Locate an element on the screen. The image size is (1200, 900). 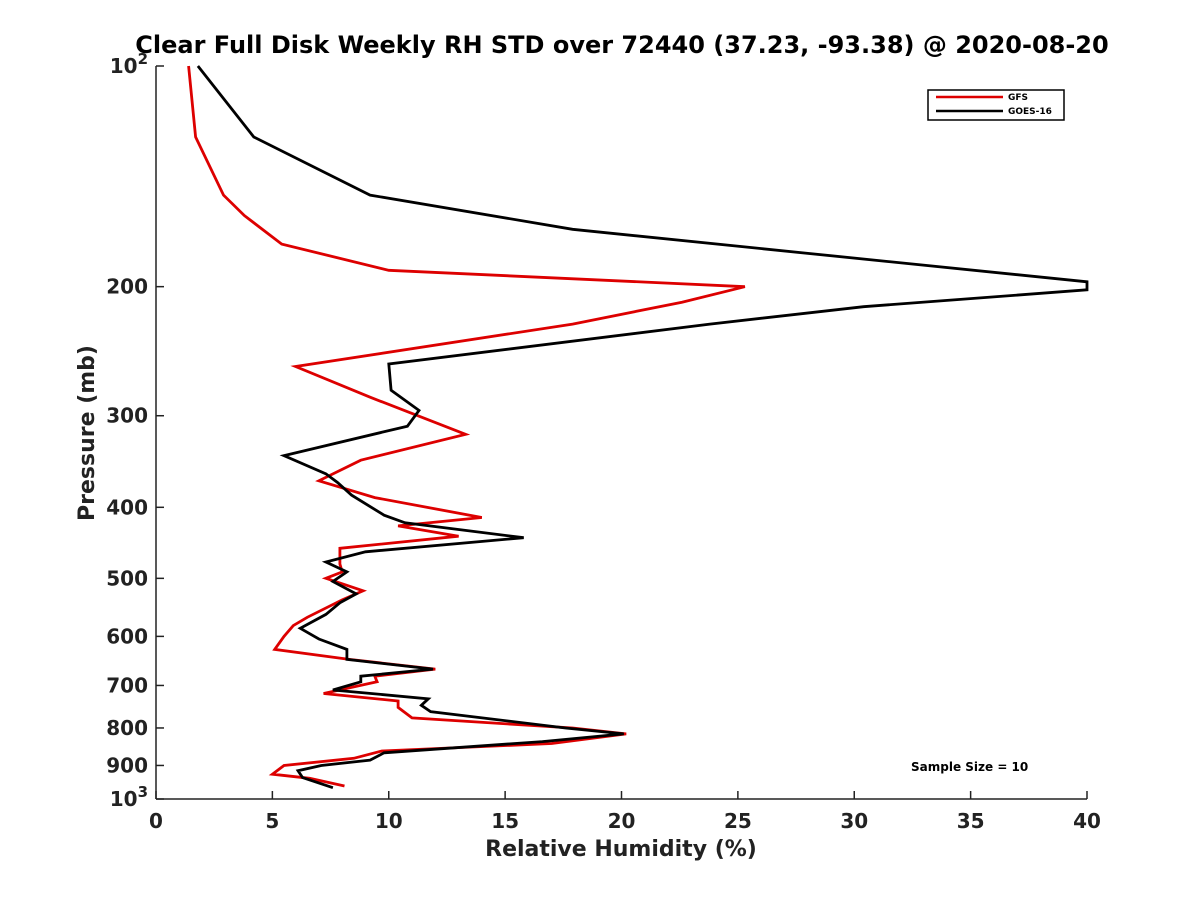
legend-box is located at coordinates (996, 105).